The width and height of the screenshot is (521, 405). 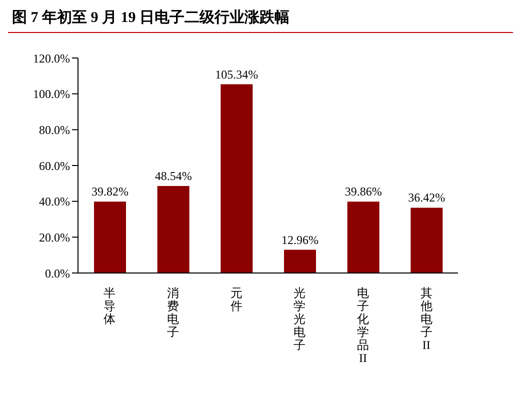 I want to click on data-label: 39.82%, so click(x=110, y=191).